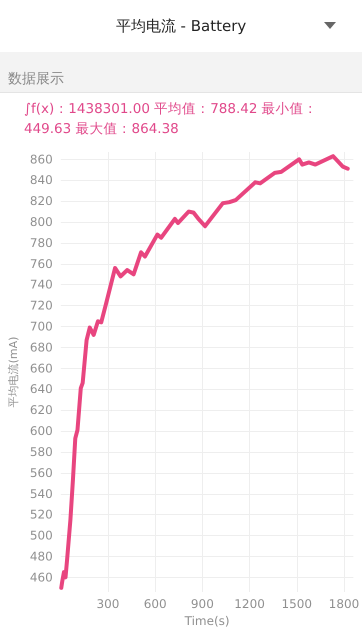 This screenshot has width=362, height=633. I want to click on x-tick-label: 1500, so click(296, 604).